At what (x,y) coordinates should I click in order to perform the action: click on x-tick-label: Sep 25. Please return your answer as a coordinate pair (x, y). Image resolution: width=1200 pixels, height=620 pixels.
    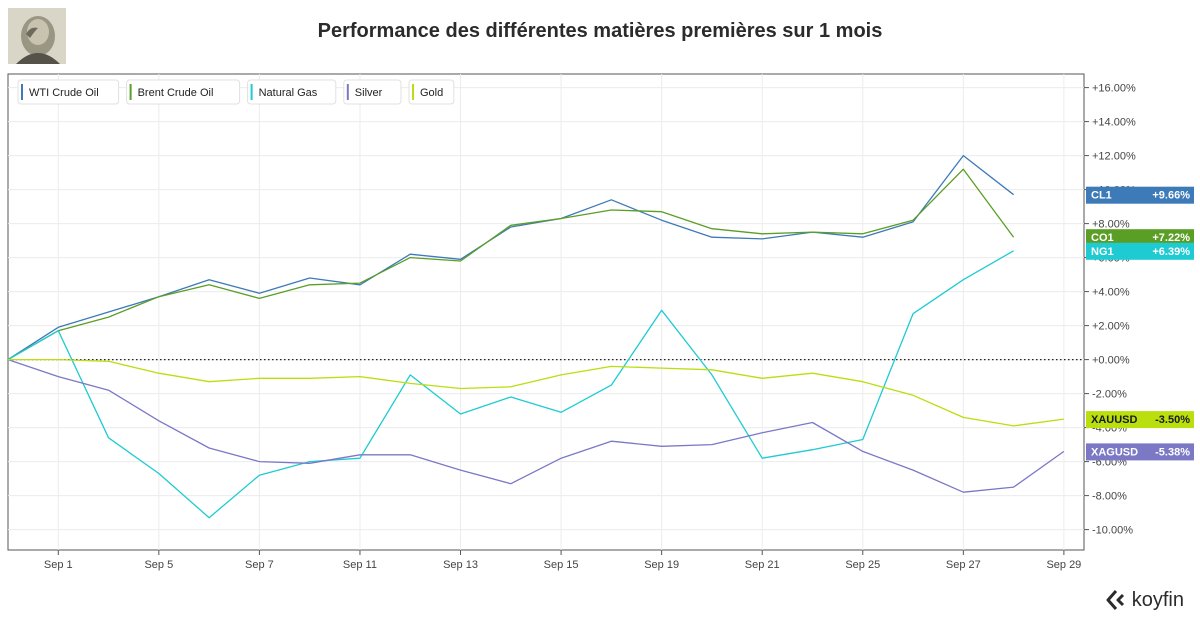
    Looking at the image, I should click on (862, 565).